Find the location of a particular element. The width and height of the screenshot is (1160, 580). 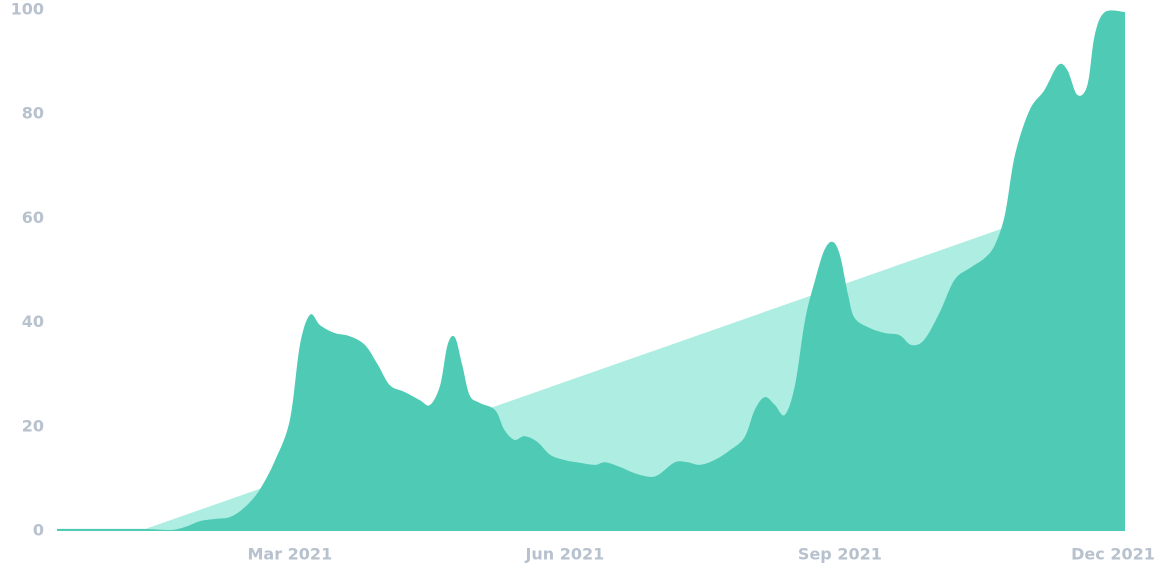

x-tick-label: Mar 2021 is located at coordinates (289, 554).